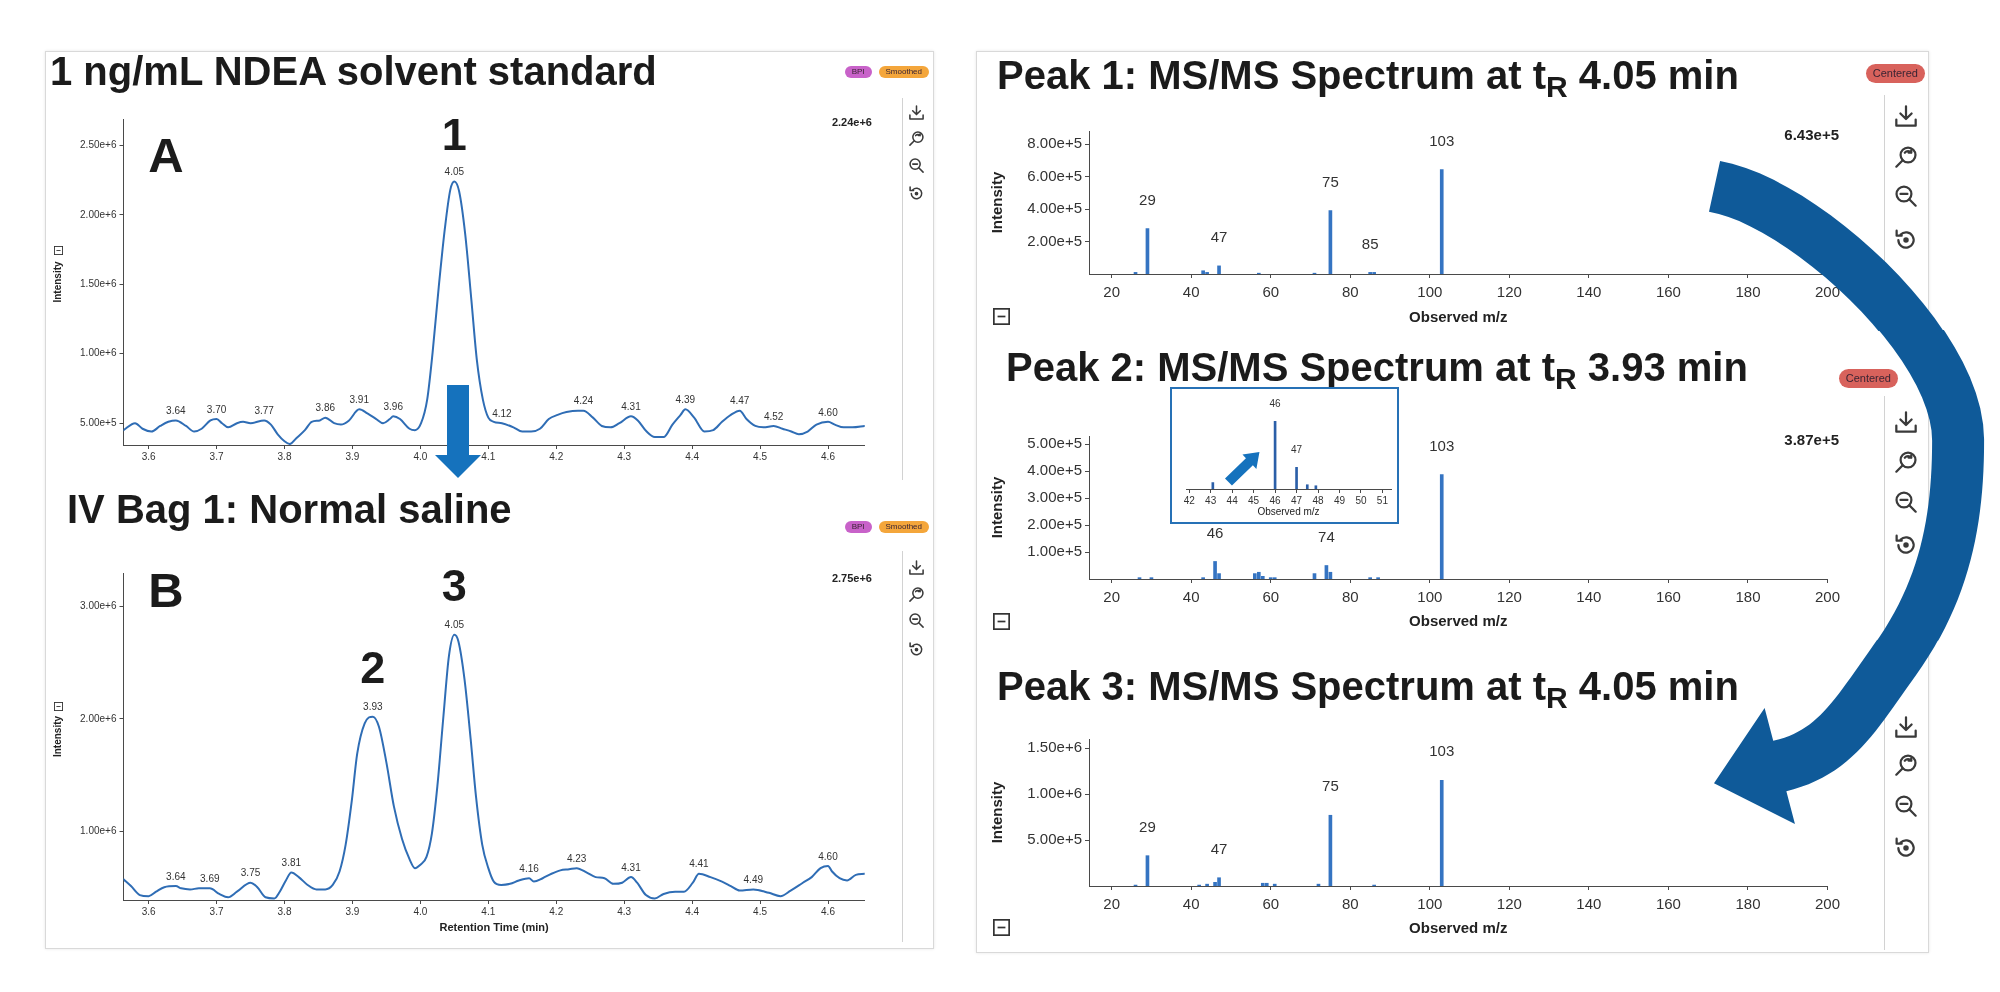 The image size is (2000, 992). Describe the element at coordinates (1054, 497) in the screenshot. I see `y-tick-label: 3.00e+5` at that location.